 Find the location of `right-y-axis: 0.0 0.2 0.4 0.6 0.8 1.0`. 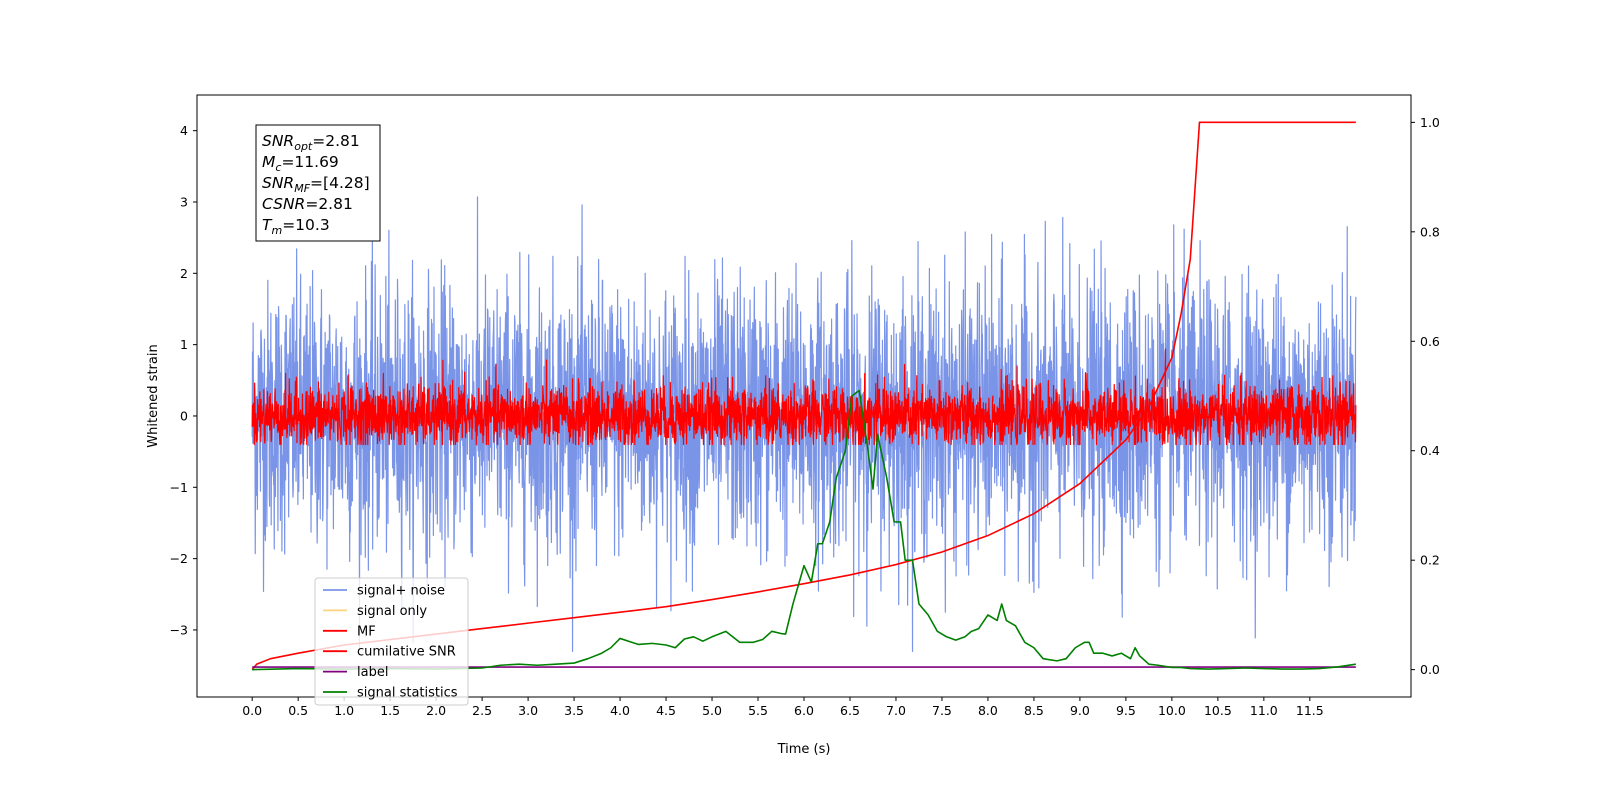

right-y-axis: 0.0 0.2 0.4 0.6 0.8 1.0 is located at coordinates (1425, 396).